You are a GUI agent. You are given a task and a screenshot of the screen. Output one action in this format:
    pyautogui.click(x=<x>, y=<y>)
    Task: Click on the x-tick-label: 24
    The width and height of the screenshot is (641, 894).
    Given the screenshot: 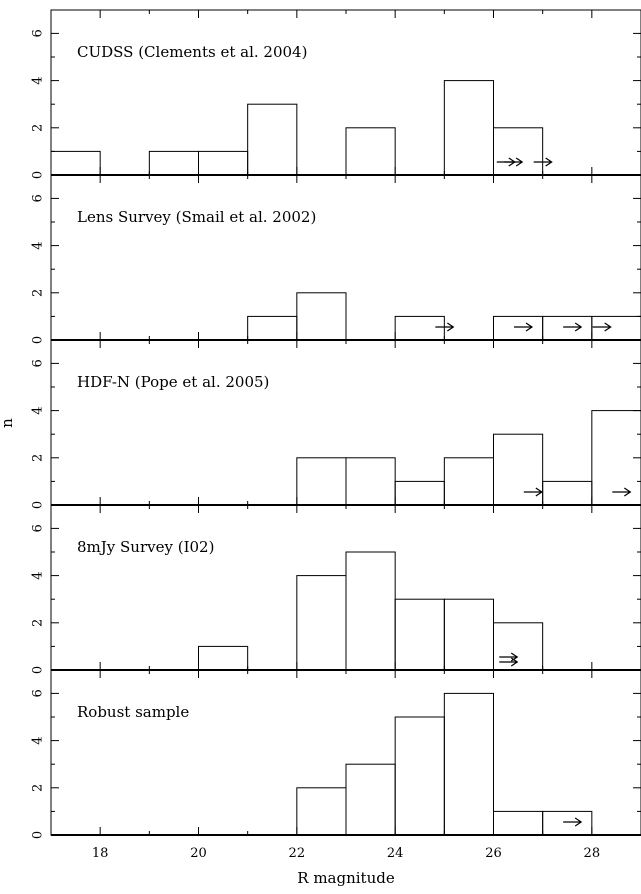 What is the action you would take?
    pyautogui.click(x=395, y=853)
    